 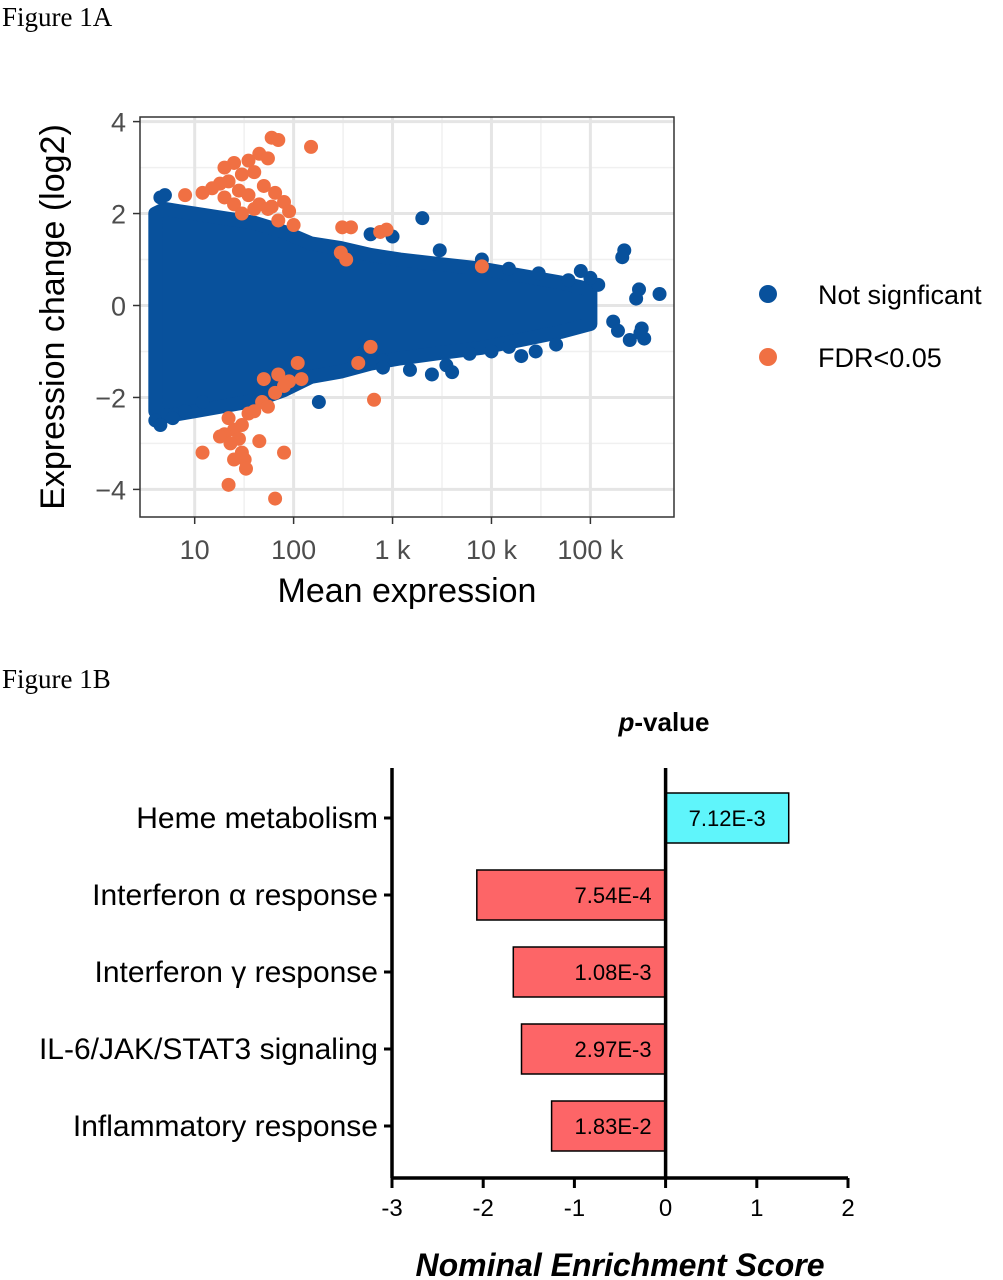 What do you see at coordinates (620, 1263) in the screenshot?
I see `nes-axis-title: Nominal Enrichment Score` at bounding box center [620, 1263].